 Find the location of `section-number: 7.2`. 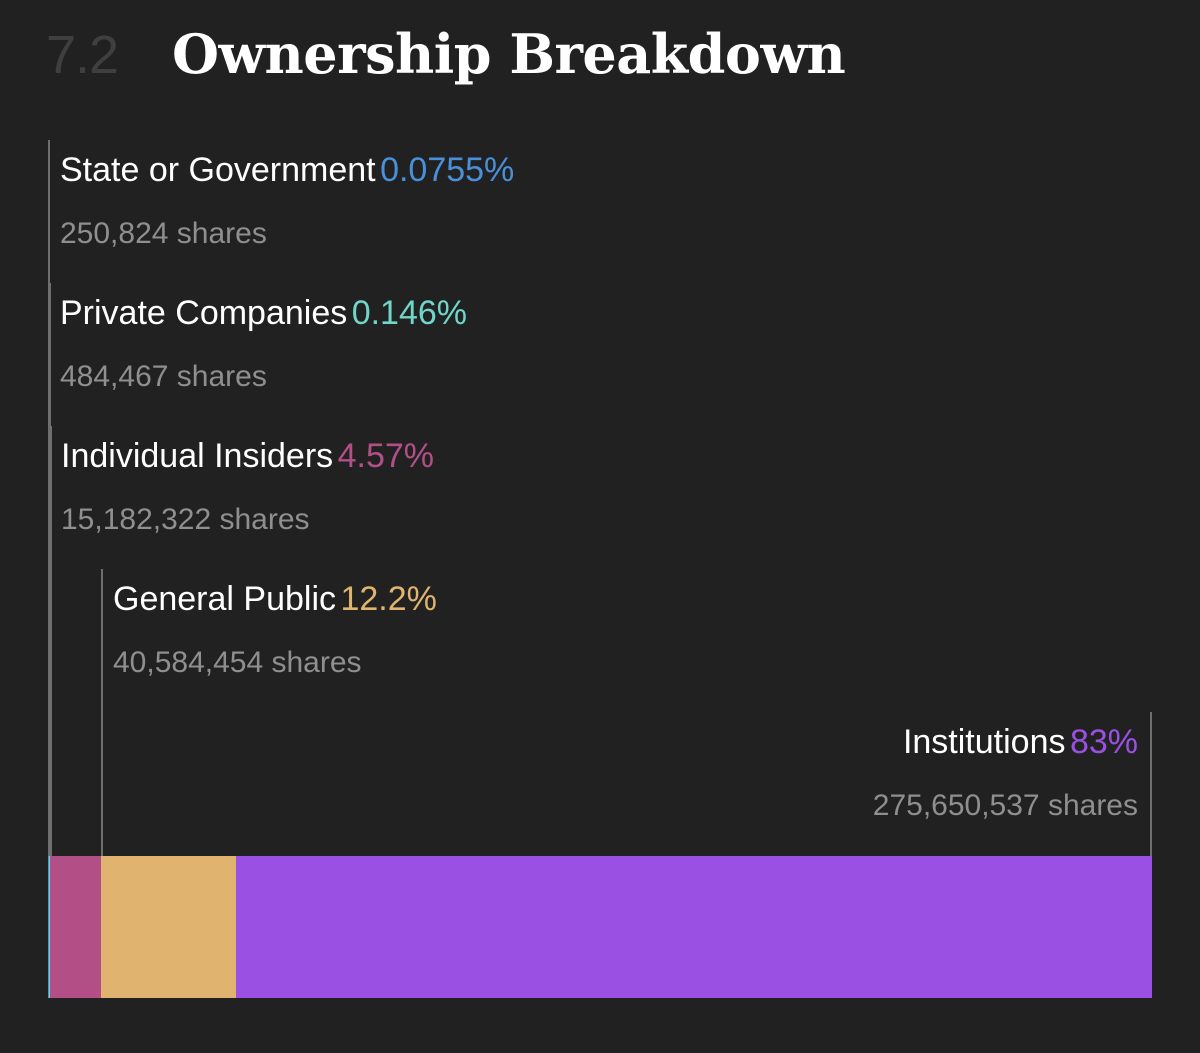

section-number: 7.2 is located at coordinates (82, 55).